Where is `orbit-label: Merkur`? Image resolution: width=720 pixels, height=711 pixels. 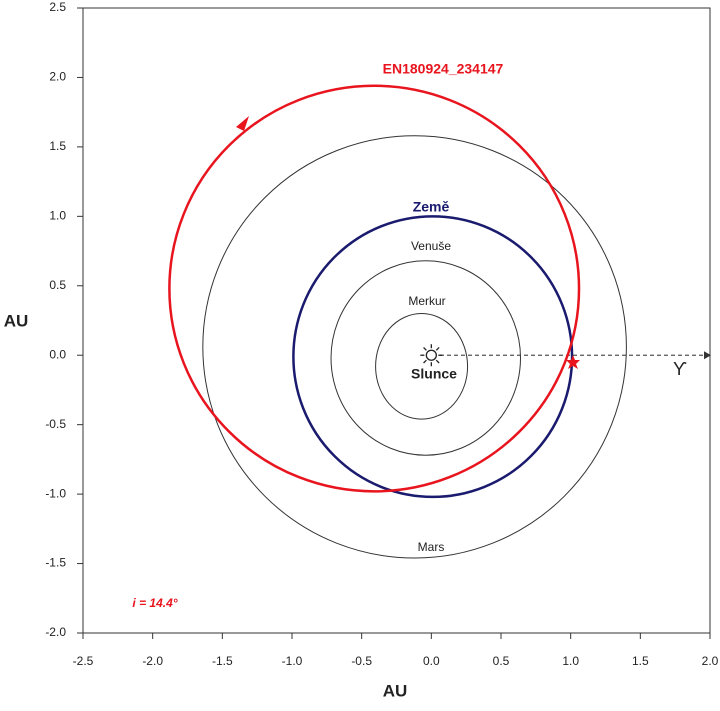
orbit-label: Merkur is located at coordinates (426, 301).